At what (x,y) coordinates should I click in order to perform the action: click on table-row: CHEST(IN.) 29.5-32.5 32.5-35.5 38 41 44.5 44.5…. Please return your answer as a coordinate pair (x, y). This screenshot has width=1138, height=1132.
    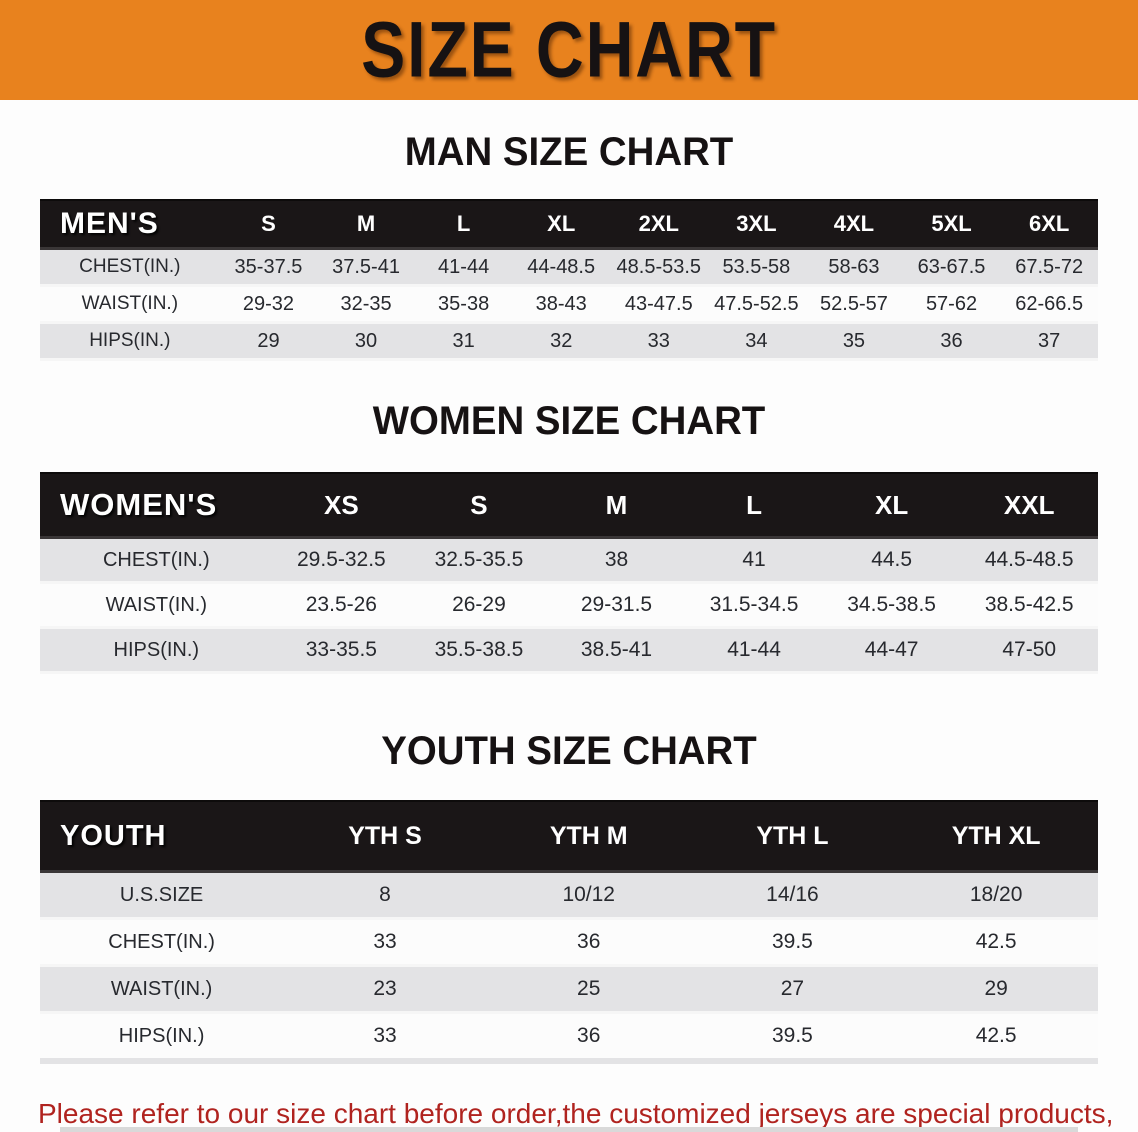
    Looking at the image, I should click on (569, 560).